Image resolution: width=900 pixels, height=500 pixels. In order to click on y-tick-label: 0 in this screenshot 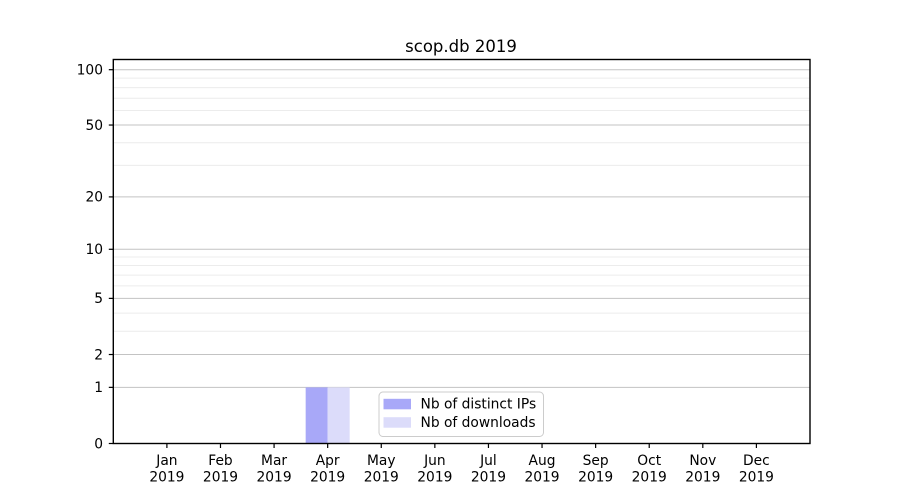, I will do `click(98, 444)`.